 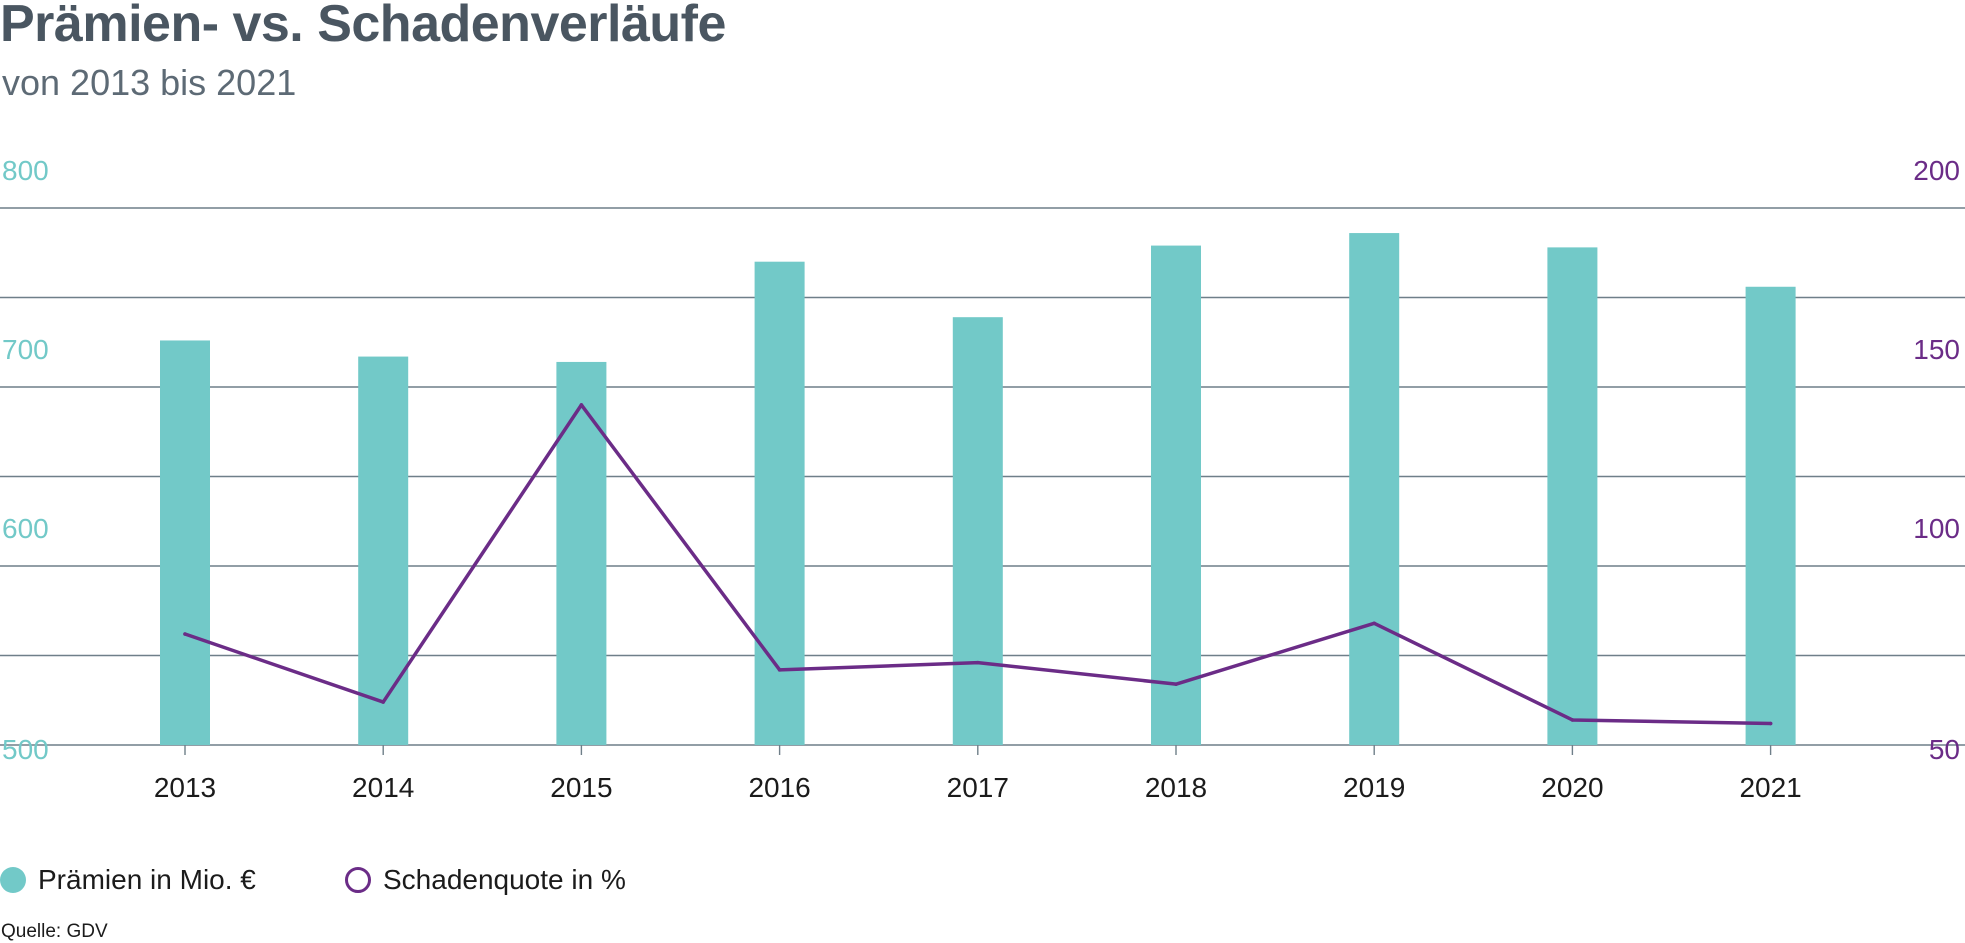 What do you see at coordinates (779, 503) in the screenshot?
I see `bar-2016` at bounding box center [779, 503].